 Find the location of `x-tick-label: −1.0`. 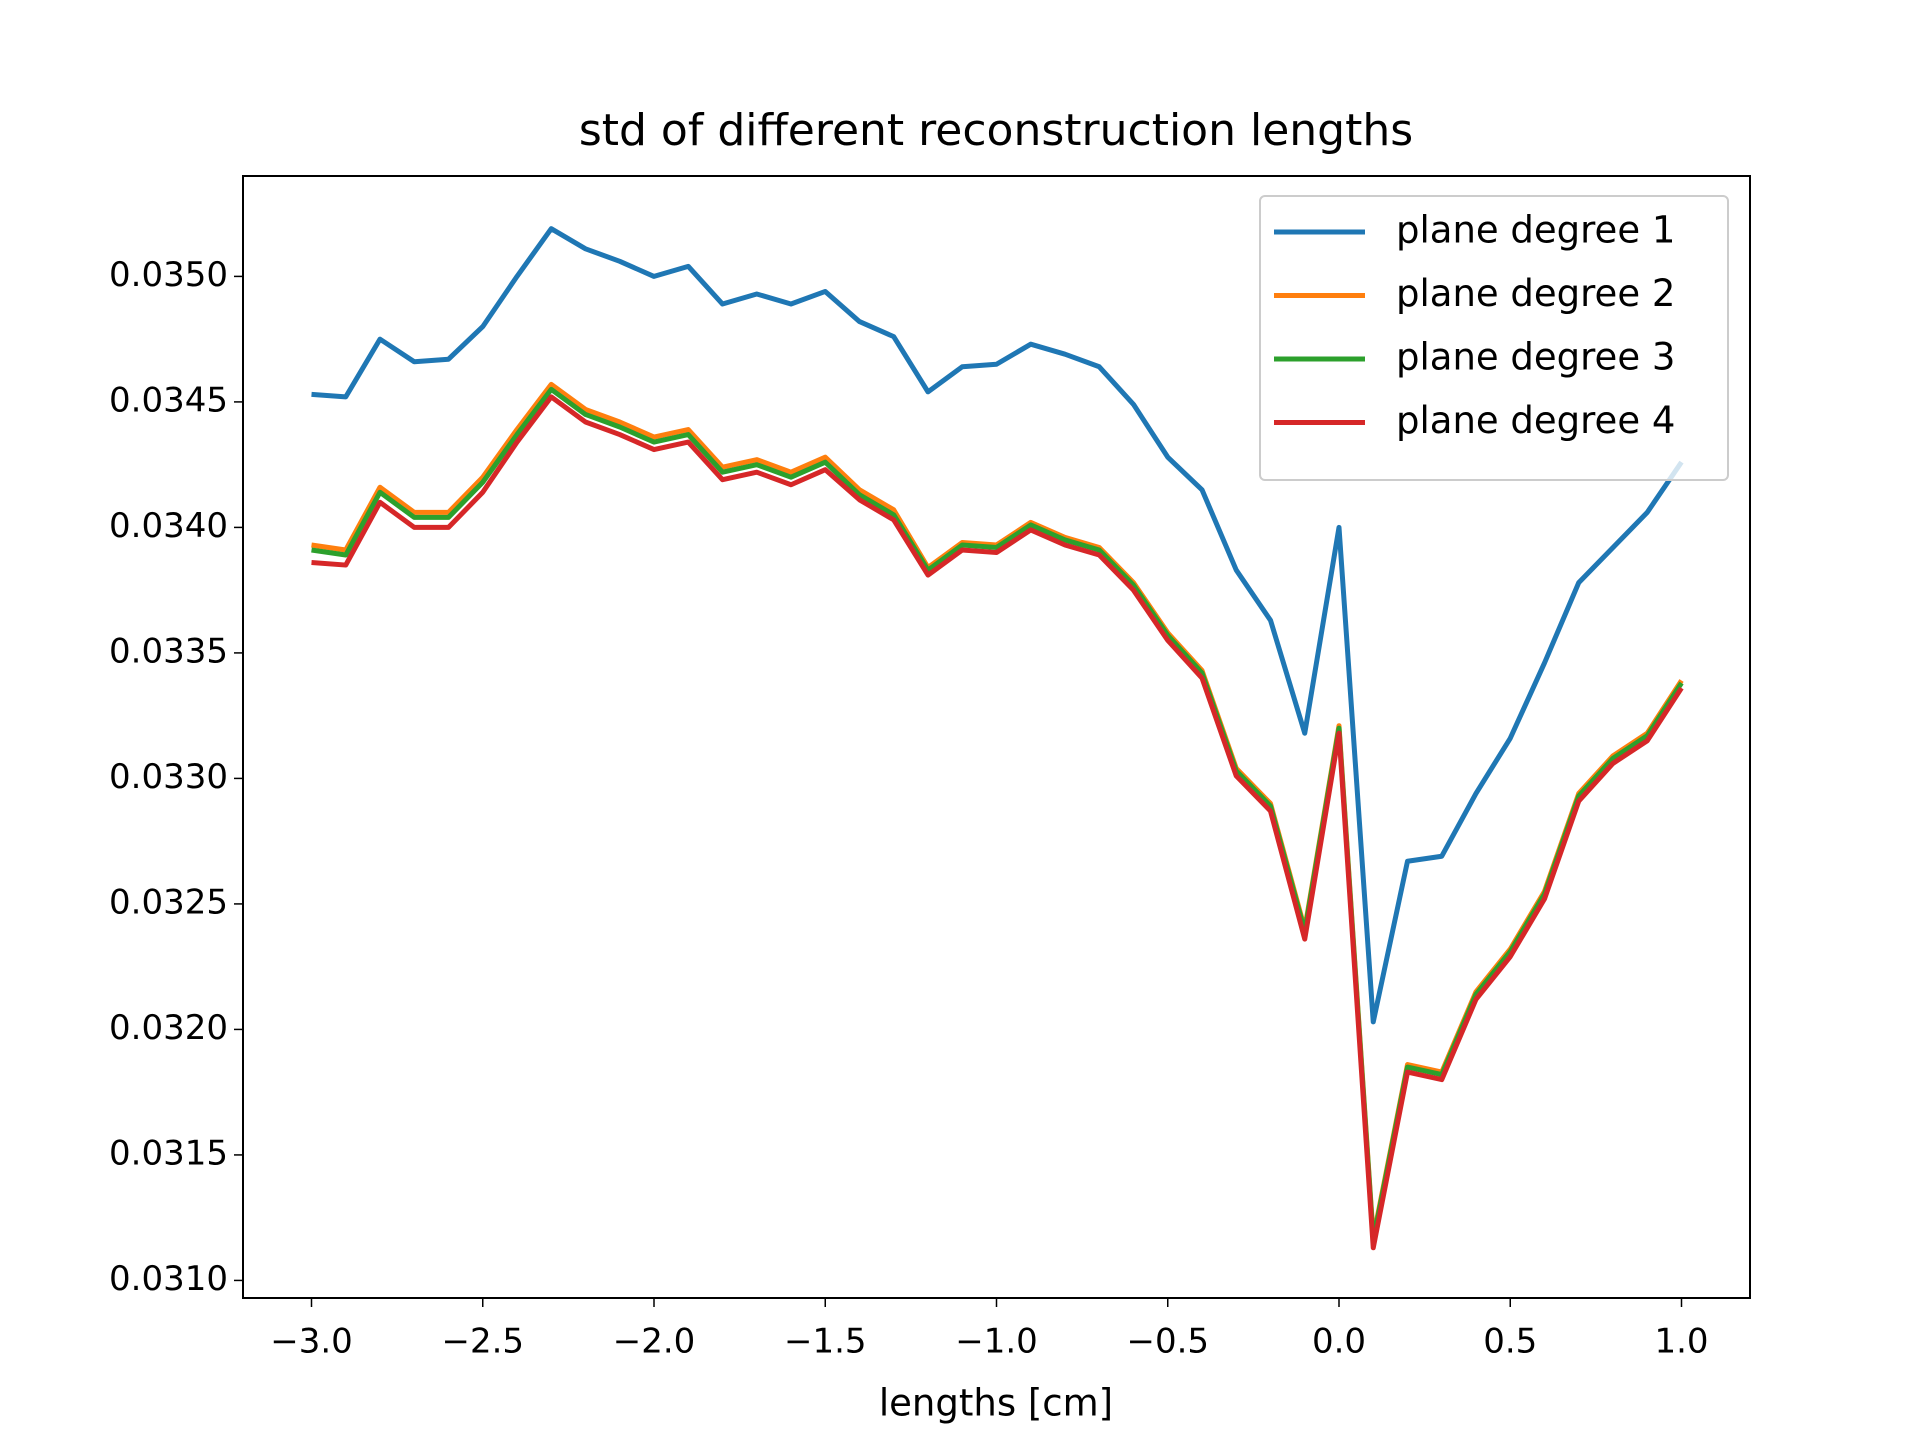

x-tick-label: −1.0 is located at coordinates (996, 1342).